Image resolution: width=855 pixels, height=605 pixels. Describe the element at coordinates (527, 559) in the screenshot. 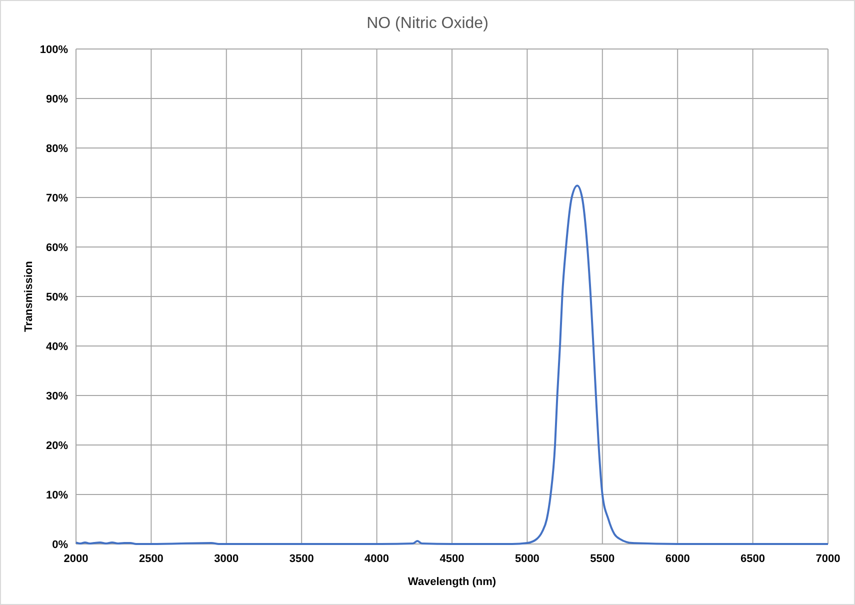

I see `x-tick-label: 5000` at that location.